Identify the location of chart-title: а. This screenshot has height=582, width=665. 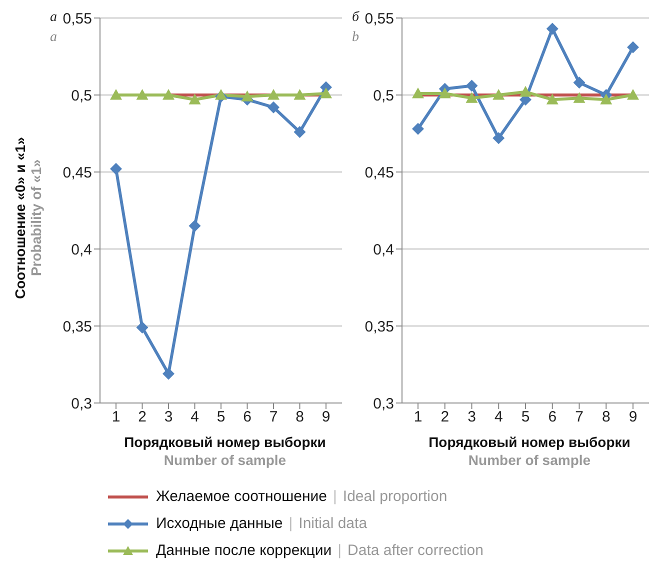
(53, 18).